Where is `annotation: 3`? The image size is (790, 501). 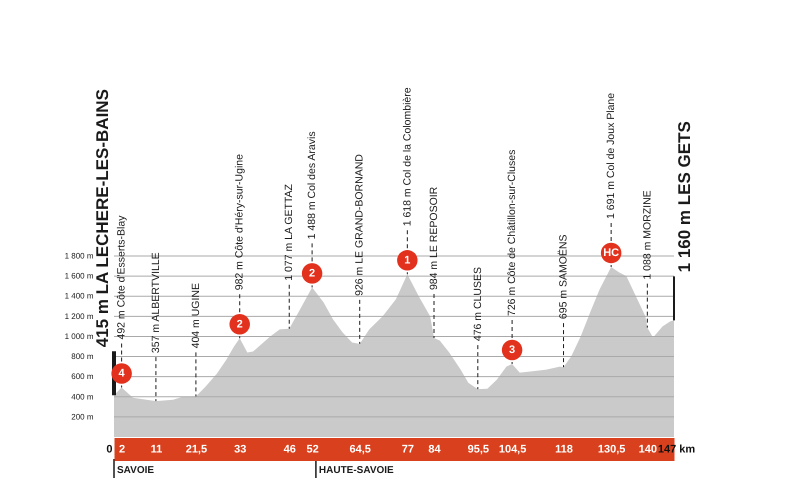
annotation: 3 is located at coordinates (512, 350).